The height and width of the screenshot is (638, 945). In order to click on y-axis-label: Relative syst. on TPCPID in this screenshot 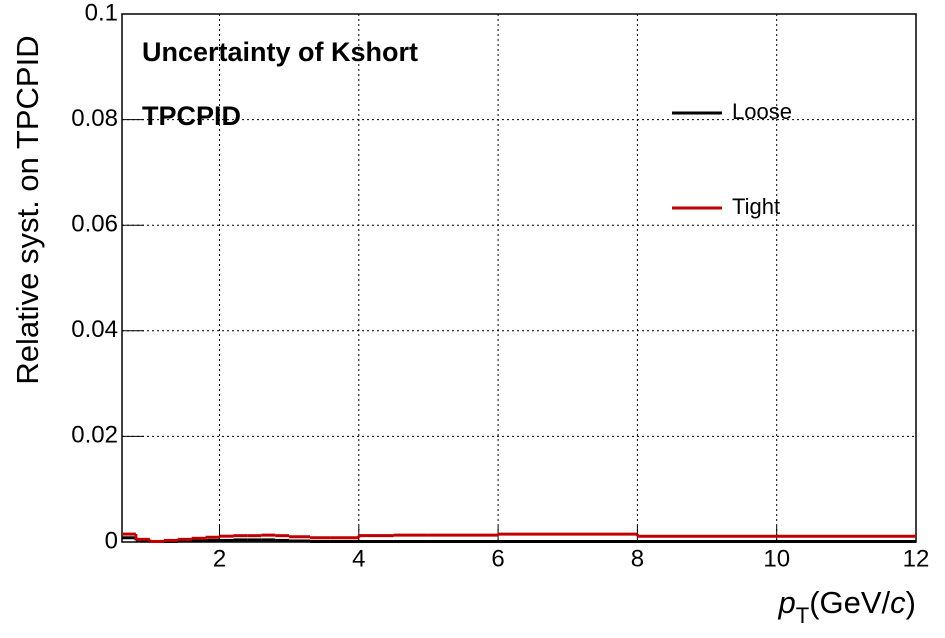, I will do `click(27, 209)`.